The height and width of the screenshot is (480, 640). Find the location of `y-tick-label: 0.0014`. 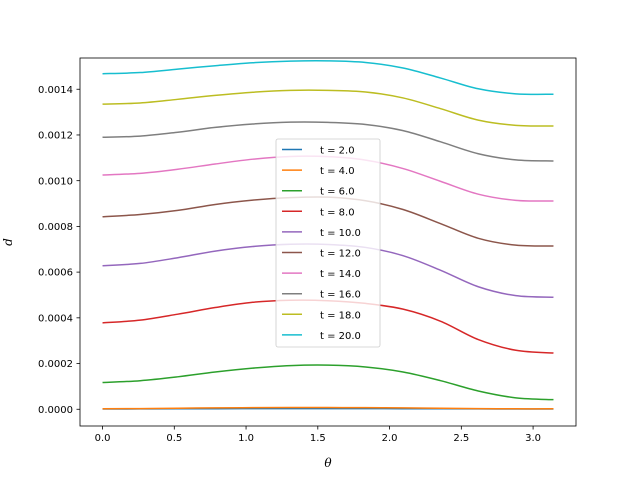

y-tick-label: 0.0014 is located at coordinates (55, 90).